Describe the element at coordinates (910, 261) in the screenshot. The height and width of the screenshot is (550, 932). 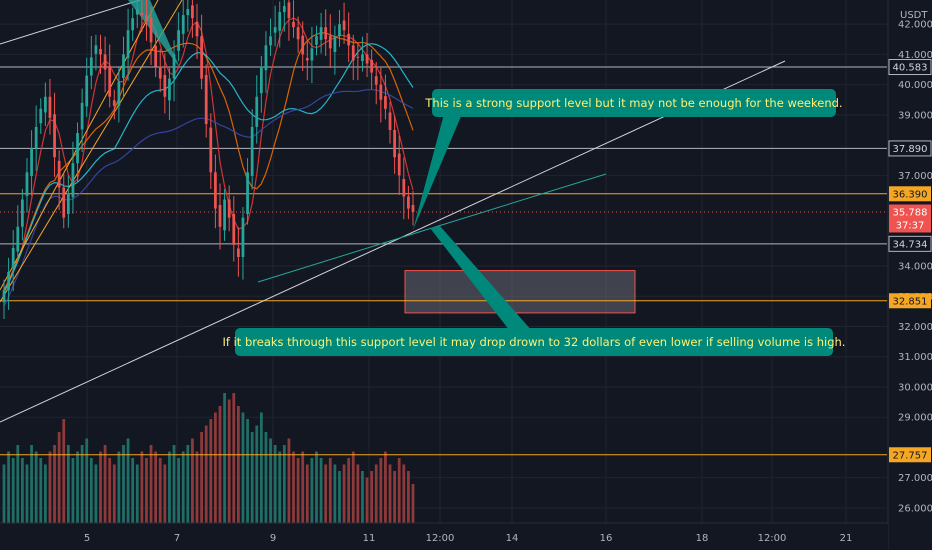
I see `price-axis-background` at that location.